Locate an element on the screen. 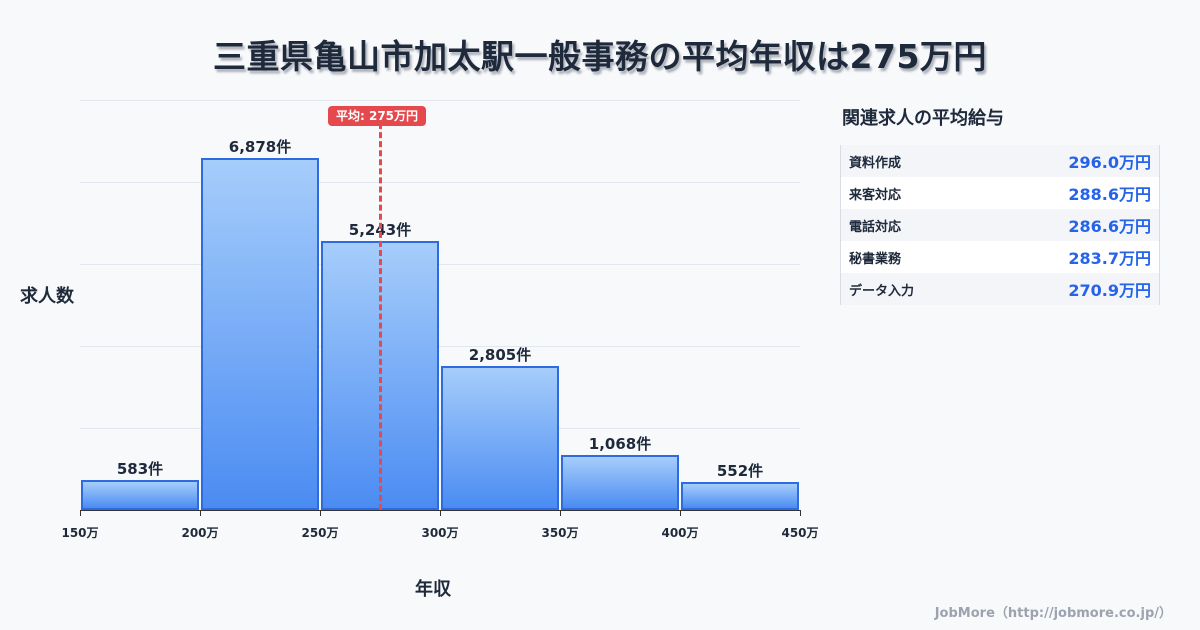  x-tick-label: 200万 is located at coordinates (200, 533).